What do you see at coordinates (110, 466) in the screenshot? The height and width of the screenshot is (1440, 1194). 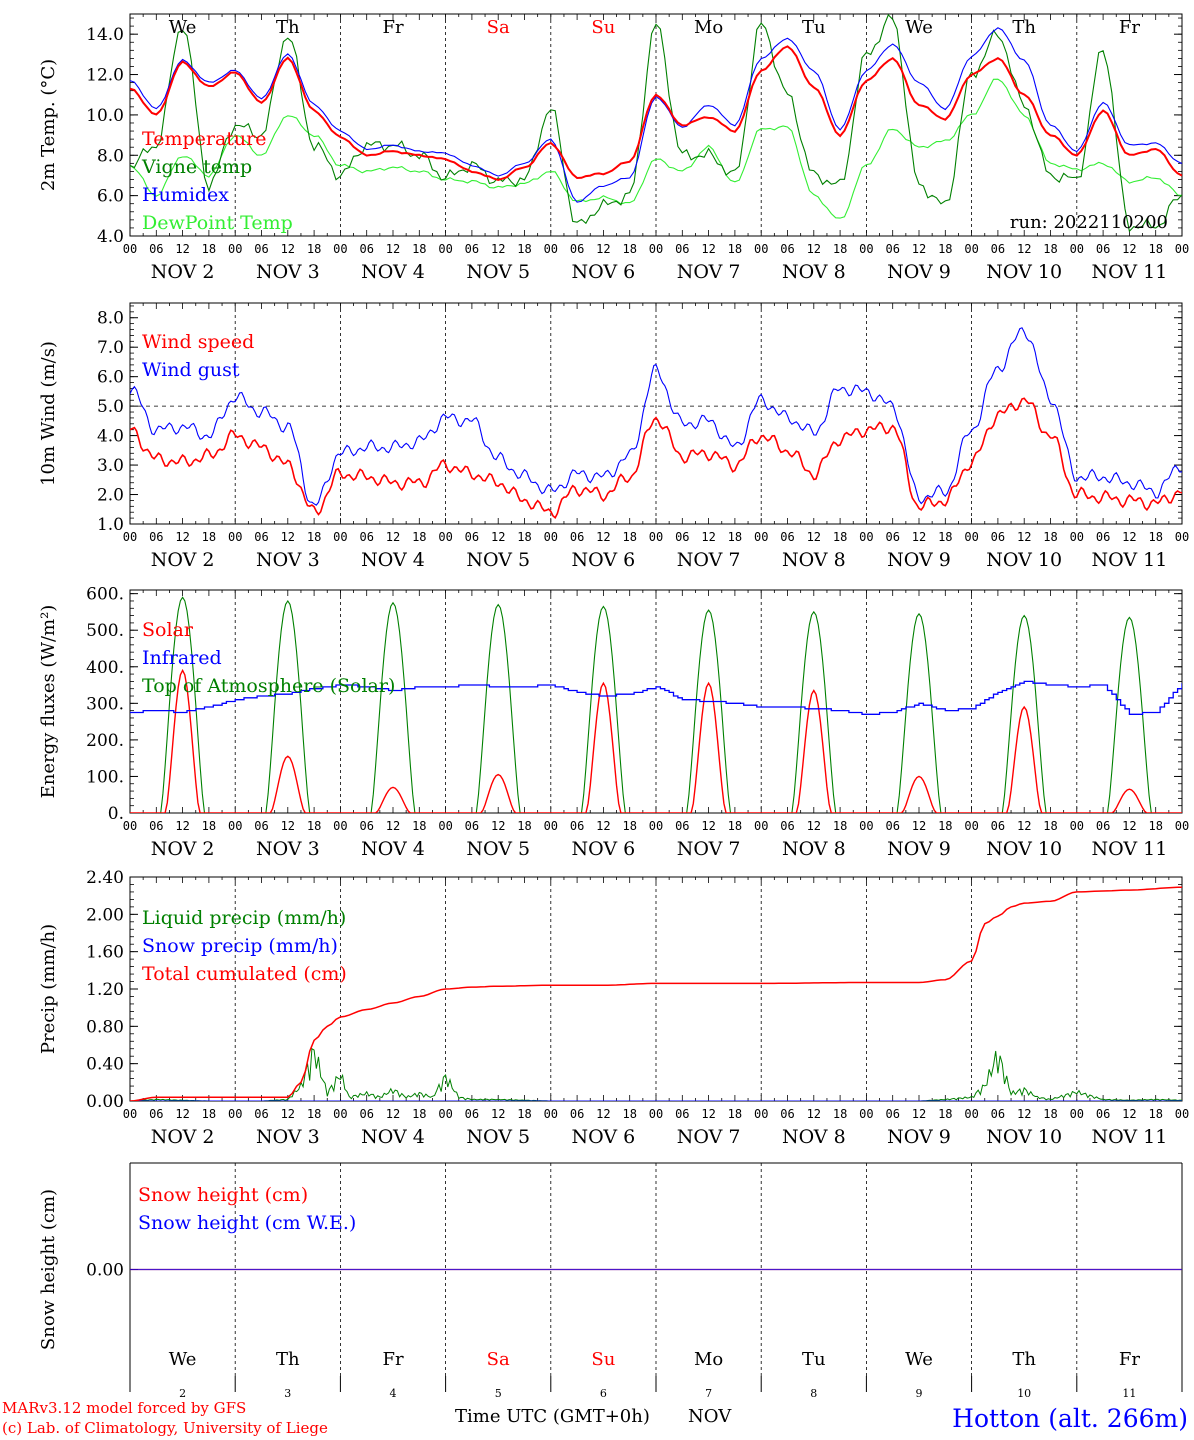 I see `y-tick-label: 3.0` at bounding box center [110, 466].